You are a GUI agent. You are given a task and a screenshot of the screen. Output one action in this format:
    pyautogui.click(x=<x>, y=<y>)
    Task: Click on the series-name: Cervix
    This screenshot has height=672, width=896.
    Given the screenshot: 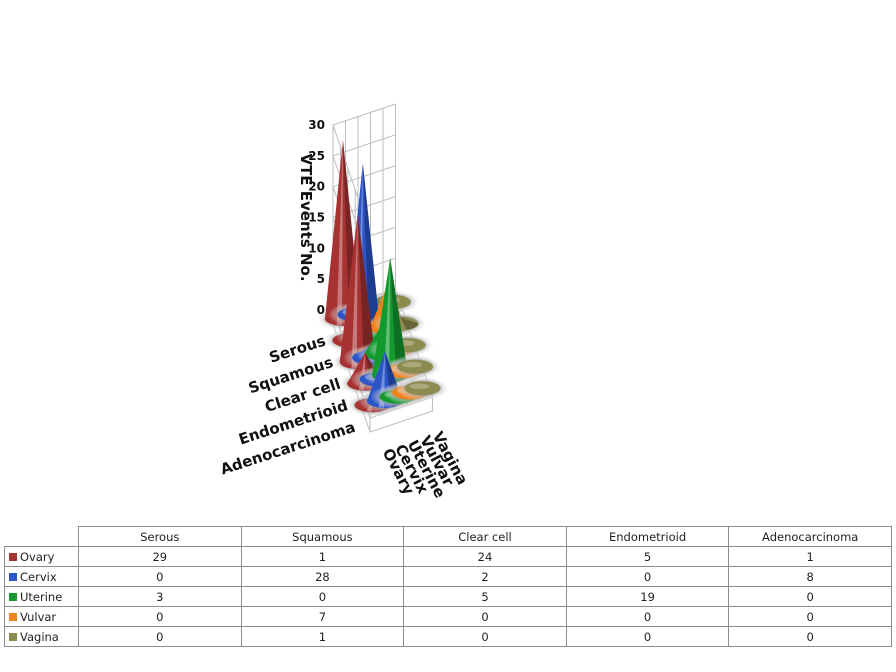 What is the action you would take?
    pyautogui.click(x=38, y=576)
    